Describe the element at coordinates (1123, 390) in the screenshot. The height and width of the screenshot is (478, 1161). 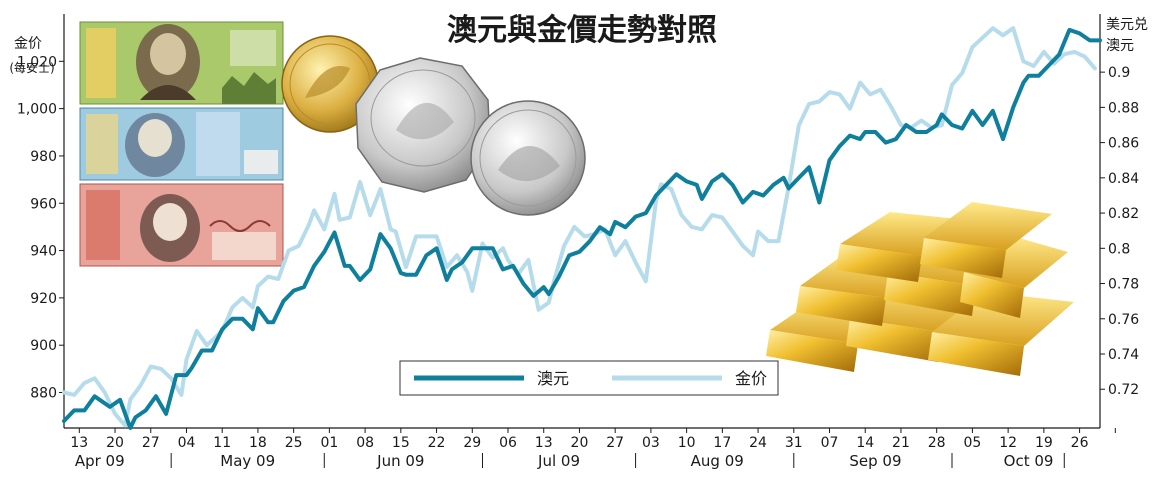
I see `right-tick-label: 0.72` at that location.